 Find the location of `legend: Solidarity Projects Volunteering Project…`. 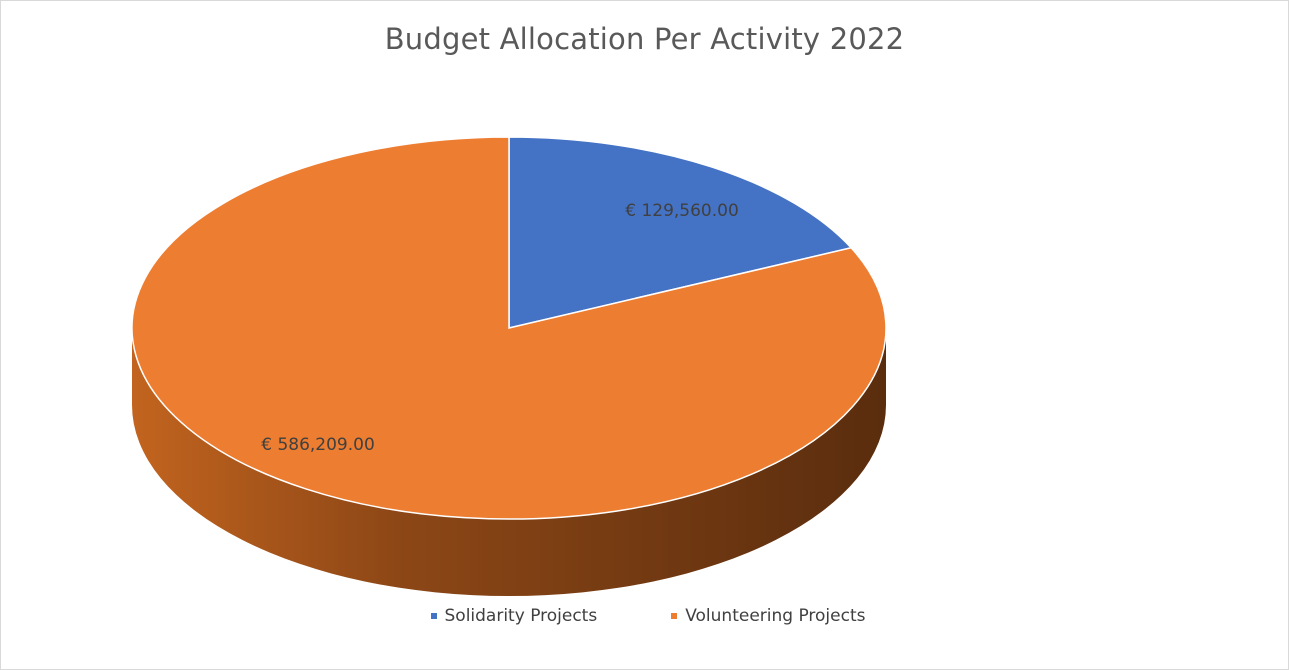

legend: Solidarity Projects Volunteering Project… is located at coordinates (644, 616).